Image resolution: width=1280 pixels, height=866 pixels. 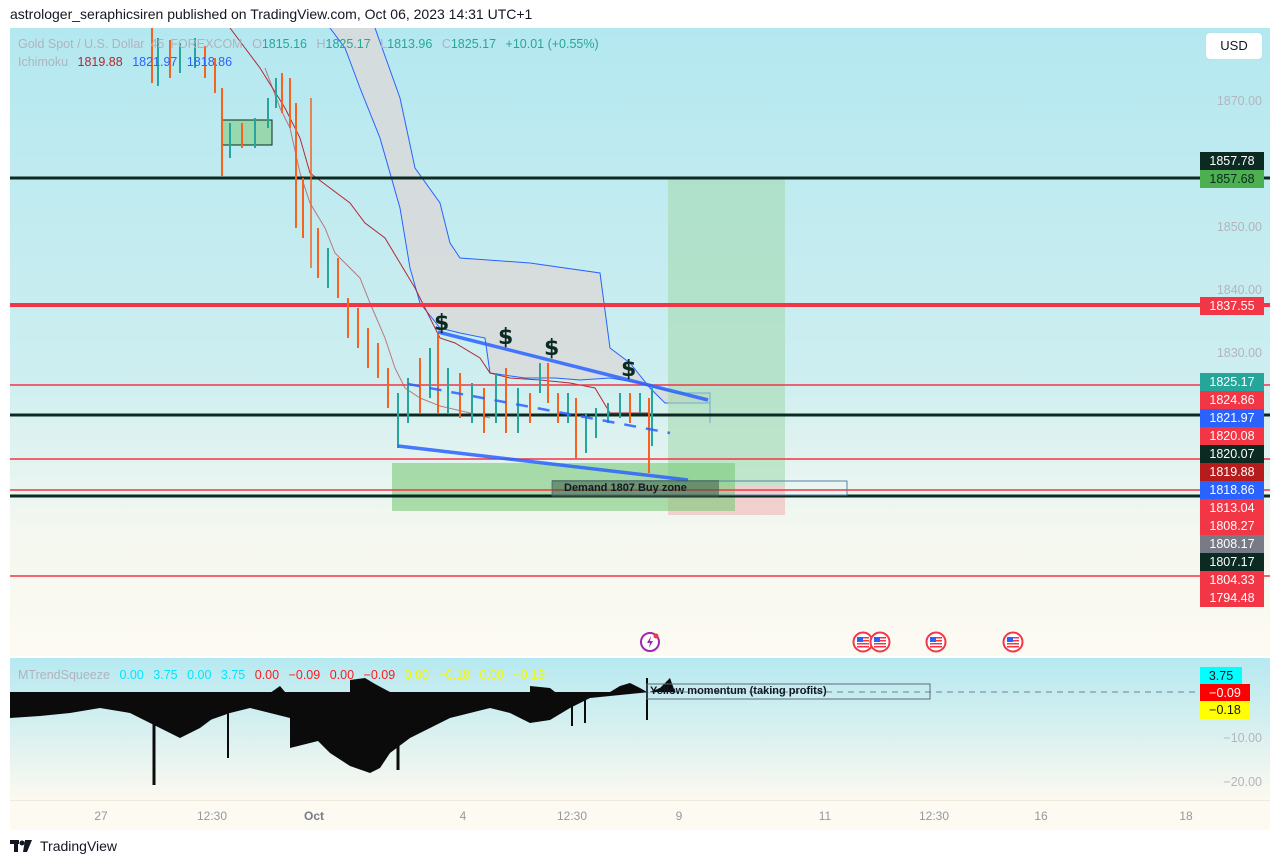 I want to click on time-tick: 27, so click(x=101, y=816).